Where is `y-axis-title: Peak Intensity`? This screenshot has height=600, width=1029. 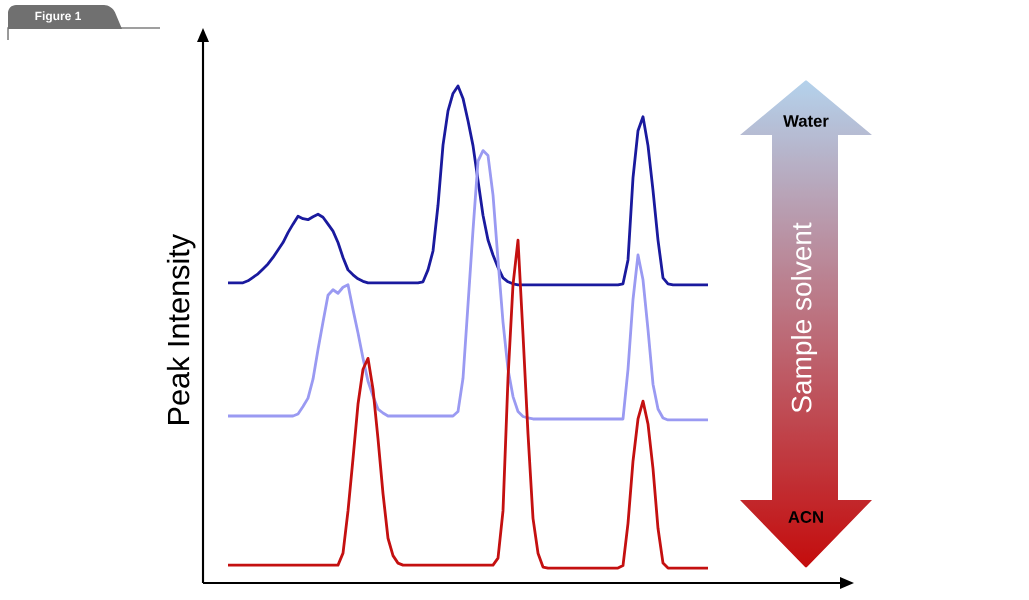 y-axis-title: Peak Intensity is located at coordinates (181, 328).